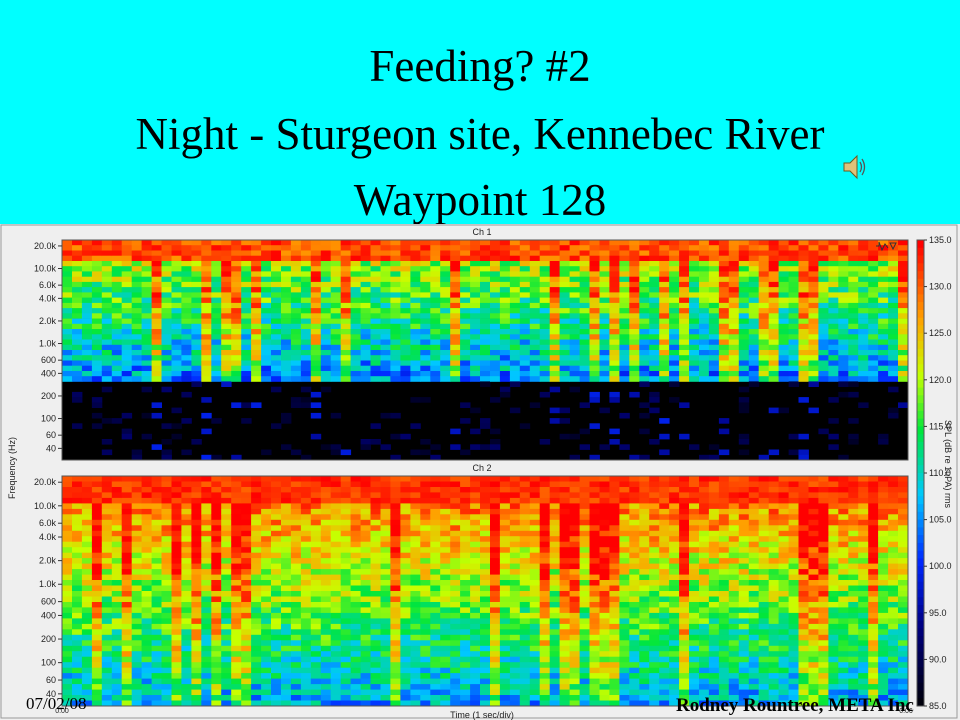  Describe the element at coordinates (938, 659) in the screenshot. I see `colorbar-tick-9: 90.0` at that location.